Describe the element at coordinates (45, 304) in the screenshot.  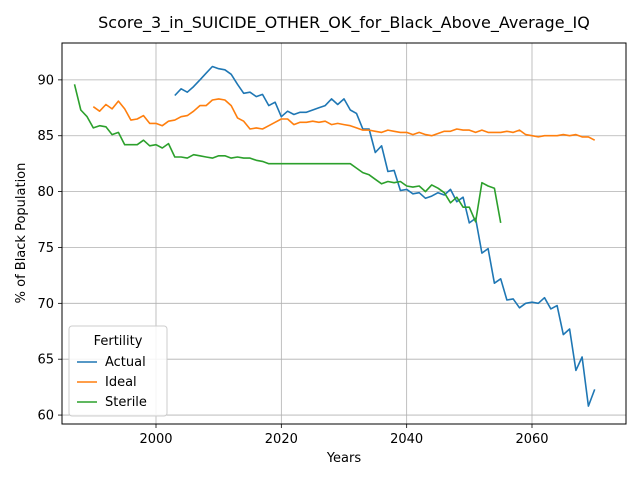
I see `y-tick-label: 70` at that location.